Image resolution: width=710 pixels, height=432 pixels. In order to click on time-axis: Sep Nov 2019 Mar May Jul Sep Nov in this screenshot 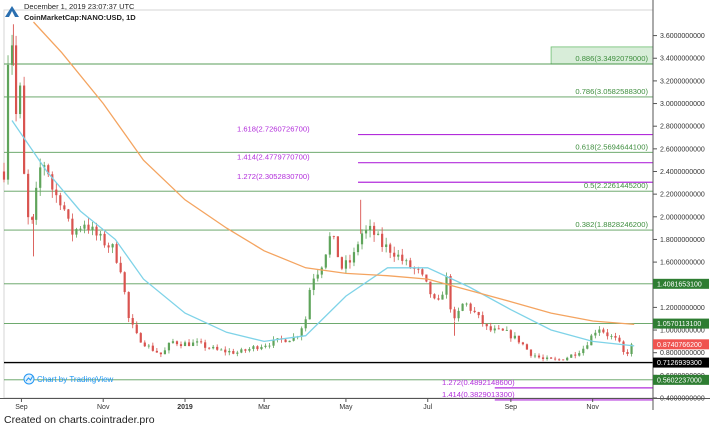, I will do `click(355, 404)`.